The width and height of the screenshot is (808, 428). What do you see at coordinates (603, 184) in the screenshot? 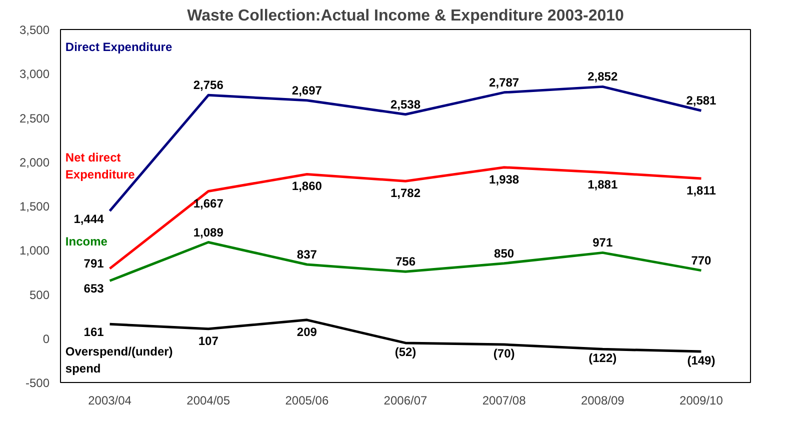
I see `data-label: 1,881` at bounding box center [603, 184].